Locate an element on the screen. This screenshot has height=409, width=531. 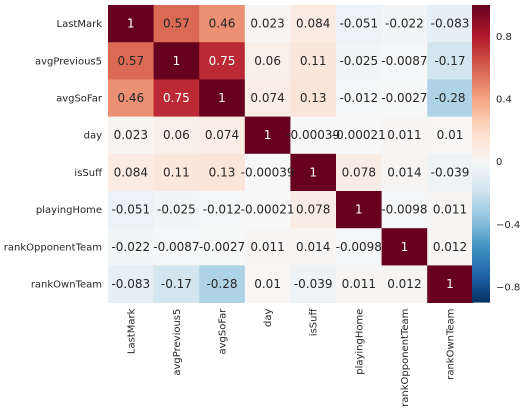
heatmap-cell-avg-so-far-avg-previous5 is located at coordinates (176, 98).